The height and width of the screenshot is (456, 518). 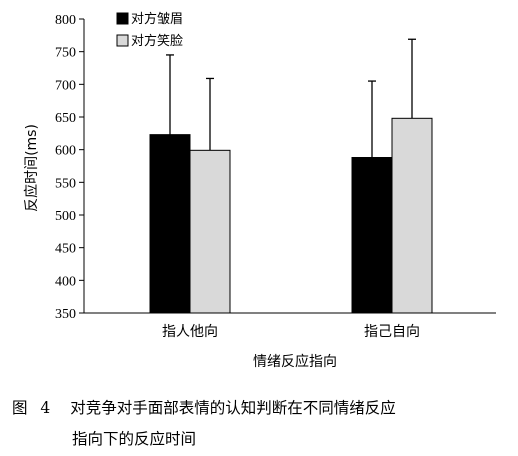 I want to click on error-bars, so click(x=291, y=98).